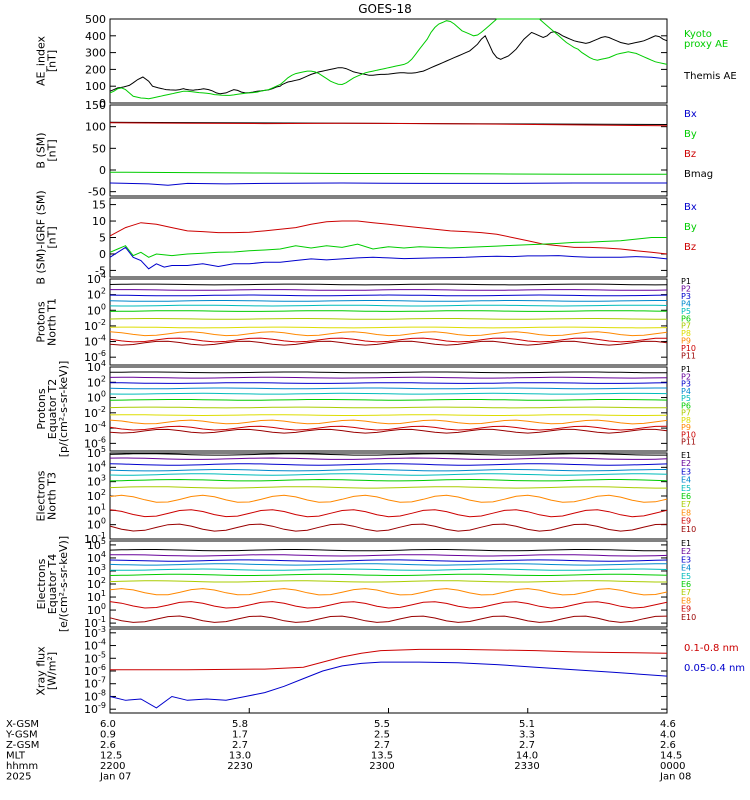 The image size is (750, 800). I want to click on x-row-value: 2230, so click(239, 766).